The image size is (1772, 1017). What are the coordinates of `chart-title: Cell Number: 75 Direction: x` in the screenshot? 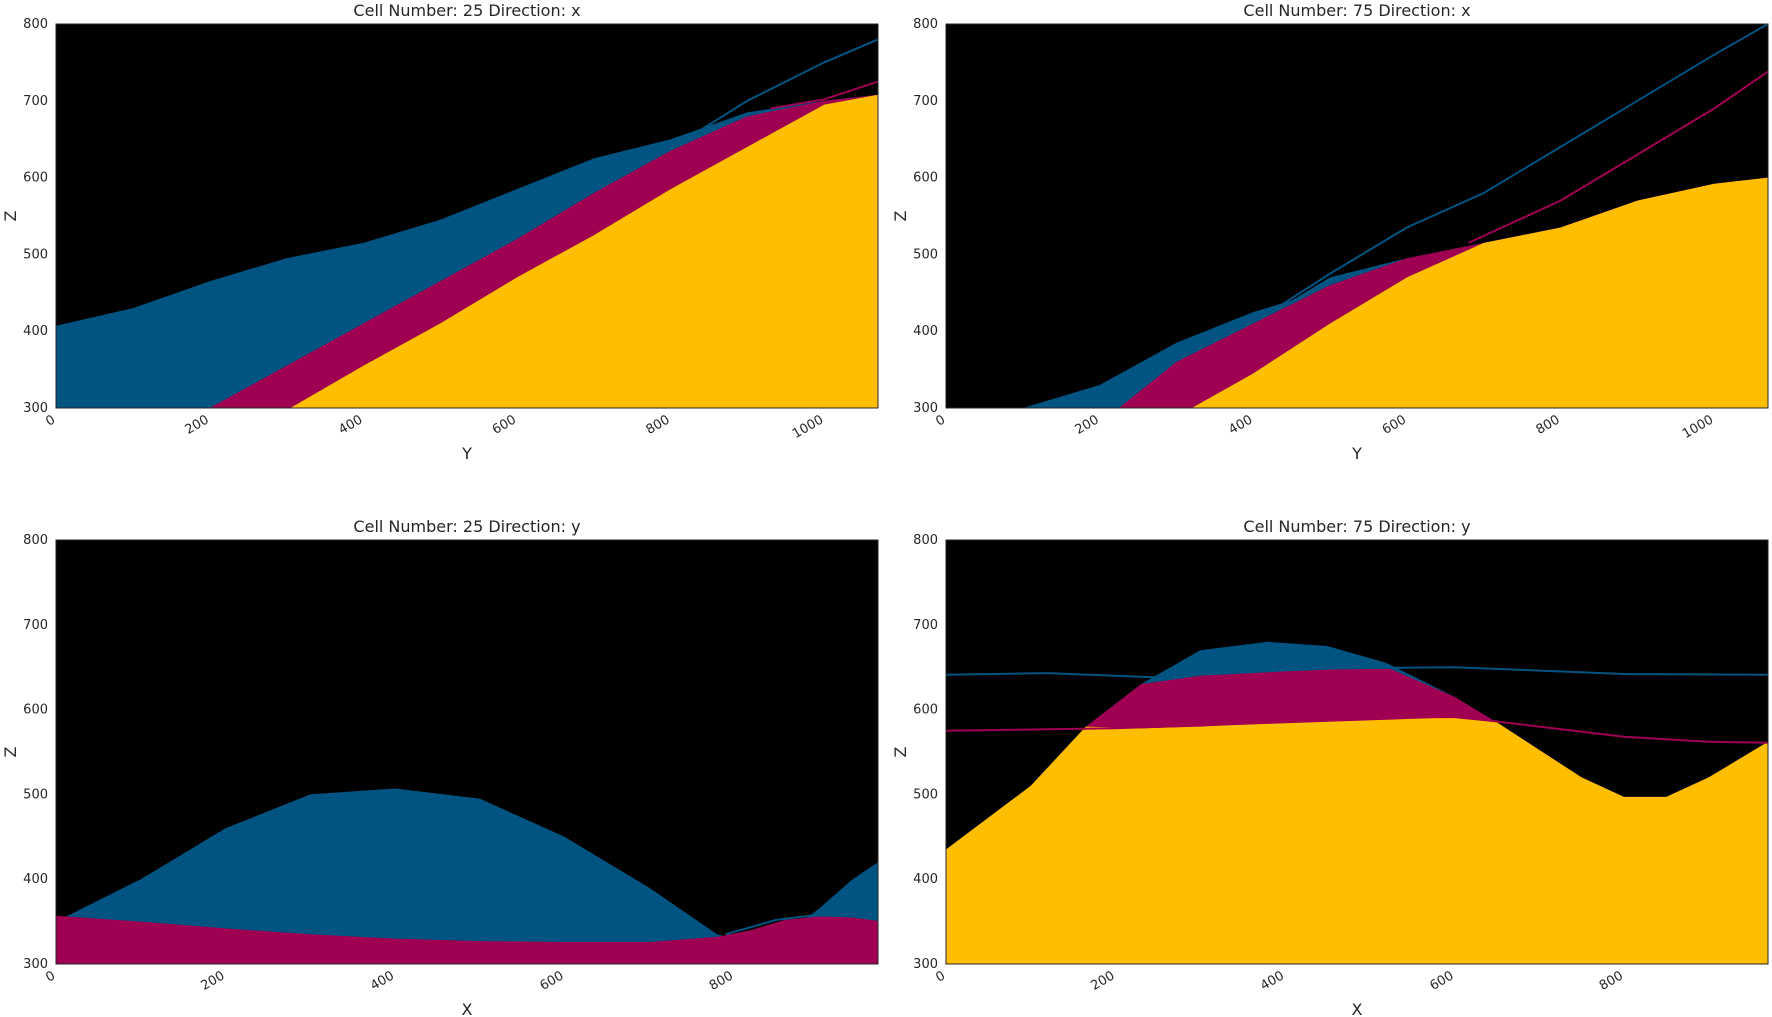 It's located at (1356, 10).